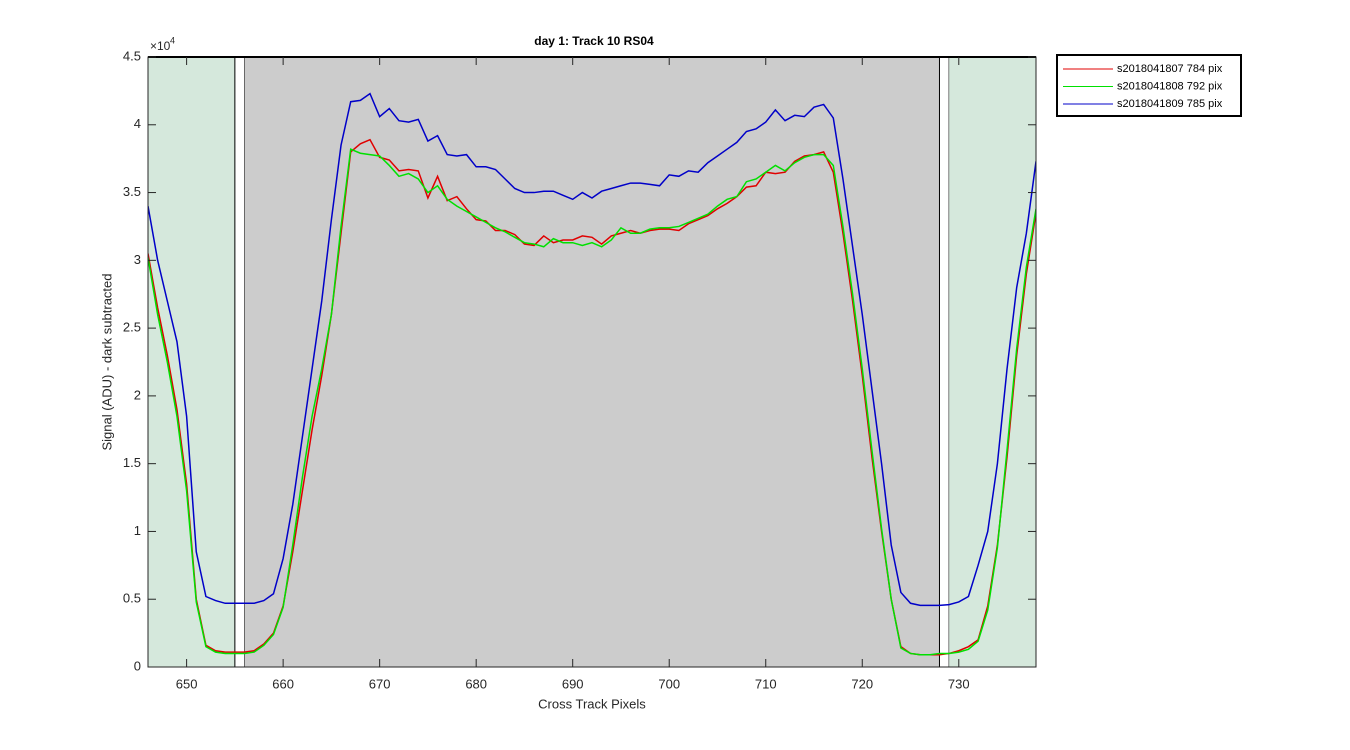  I want to click on x-tick-label: 650, so click(187, 683).